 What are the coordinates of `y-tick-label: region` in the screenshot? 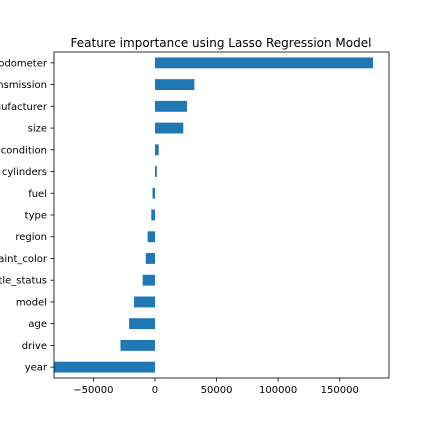 It's located at (31, 237).